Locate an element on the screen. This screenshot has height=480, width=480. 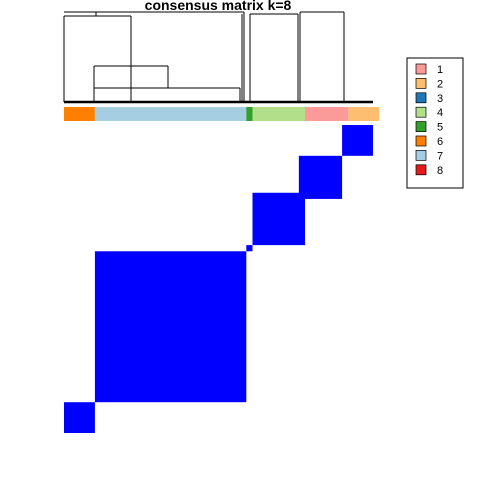
legend-label-8: 8 is located at coordinates (440, 171).